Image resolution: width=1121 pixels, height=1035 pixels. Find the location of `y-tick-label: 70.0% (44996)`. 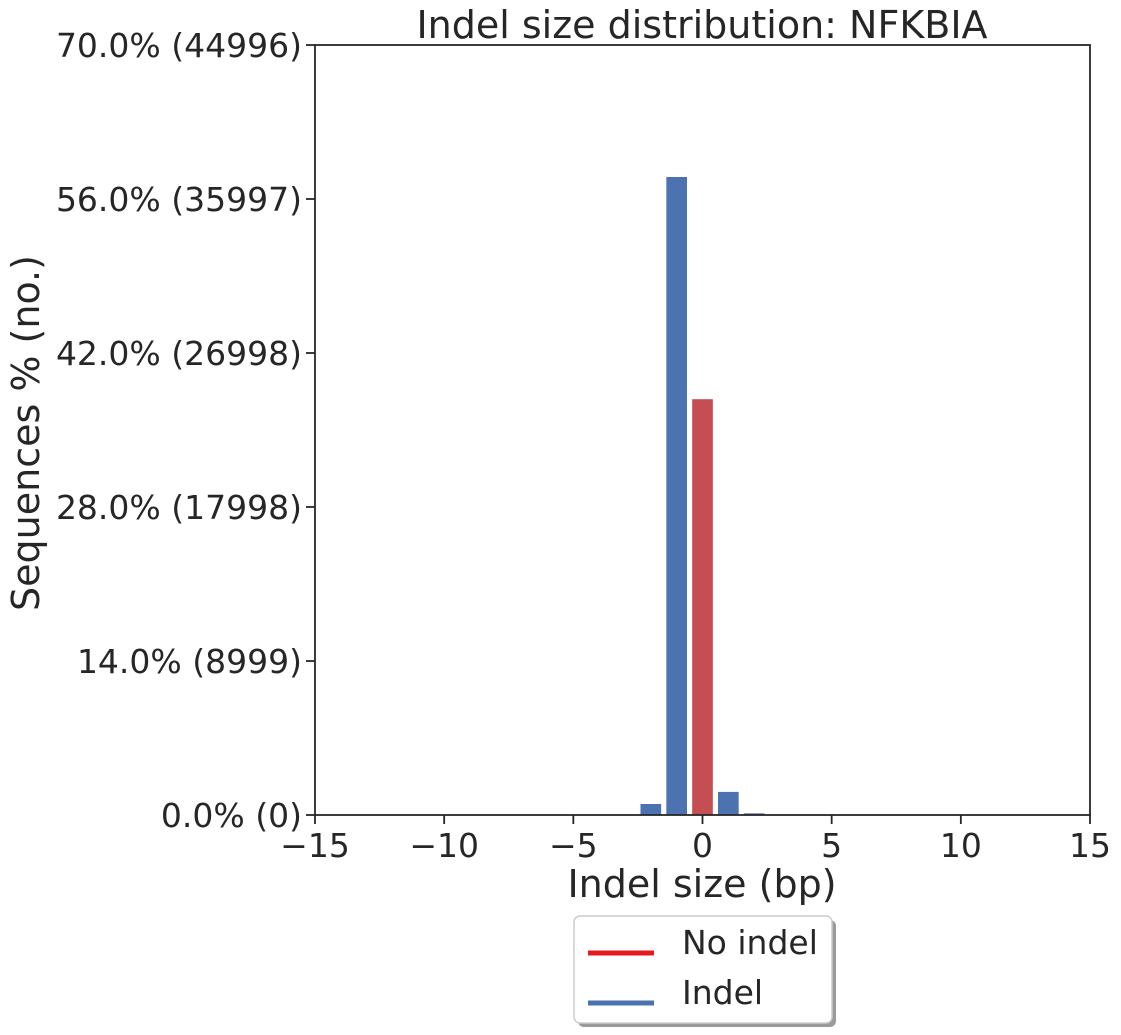

y-tick-label: 70.0% (44996) is located at coordinates (179, 45).